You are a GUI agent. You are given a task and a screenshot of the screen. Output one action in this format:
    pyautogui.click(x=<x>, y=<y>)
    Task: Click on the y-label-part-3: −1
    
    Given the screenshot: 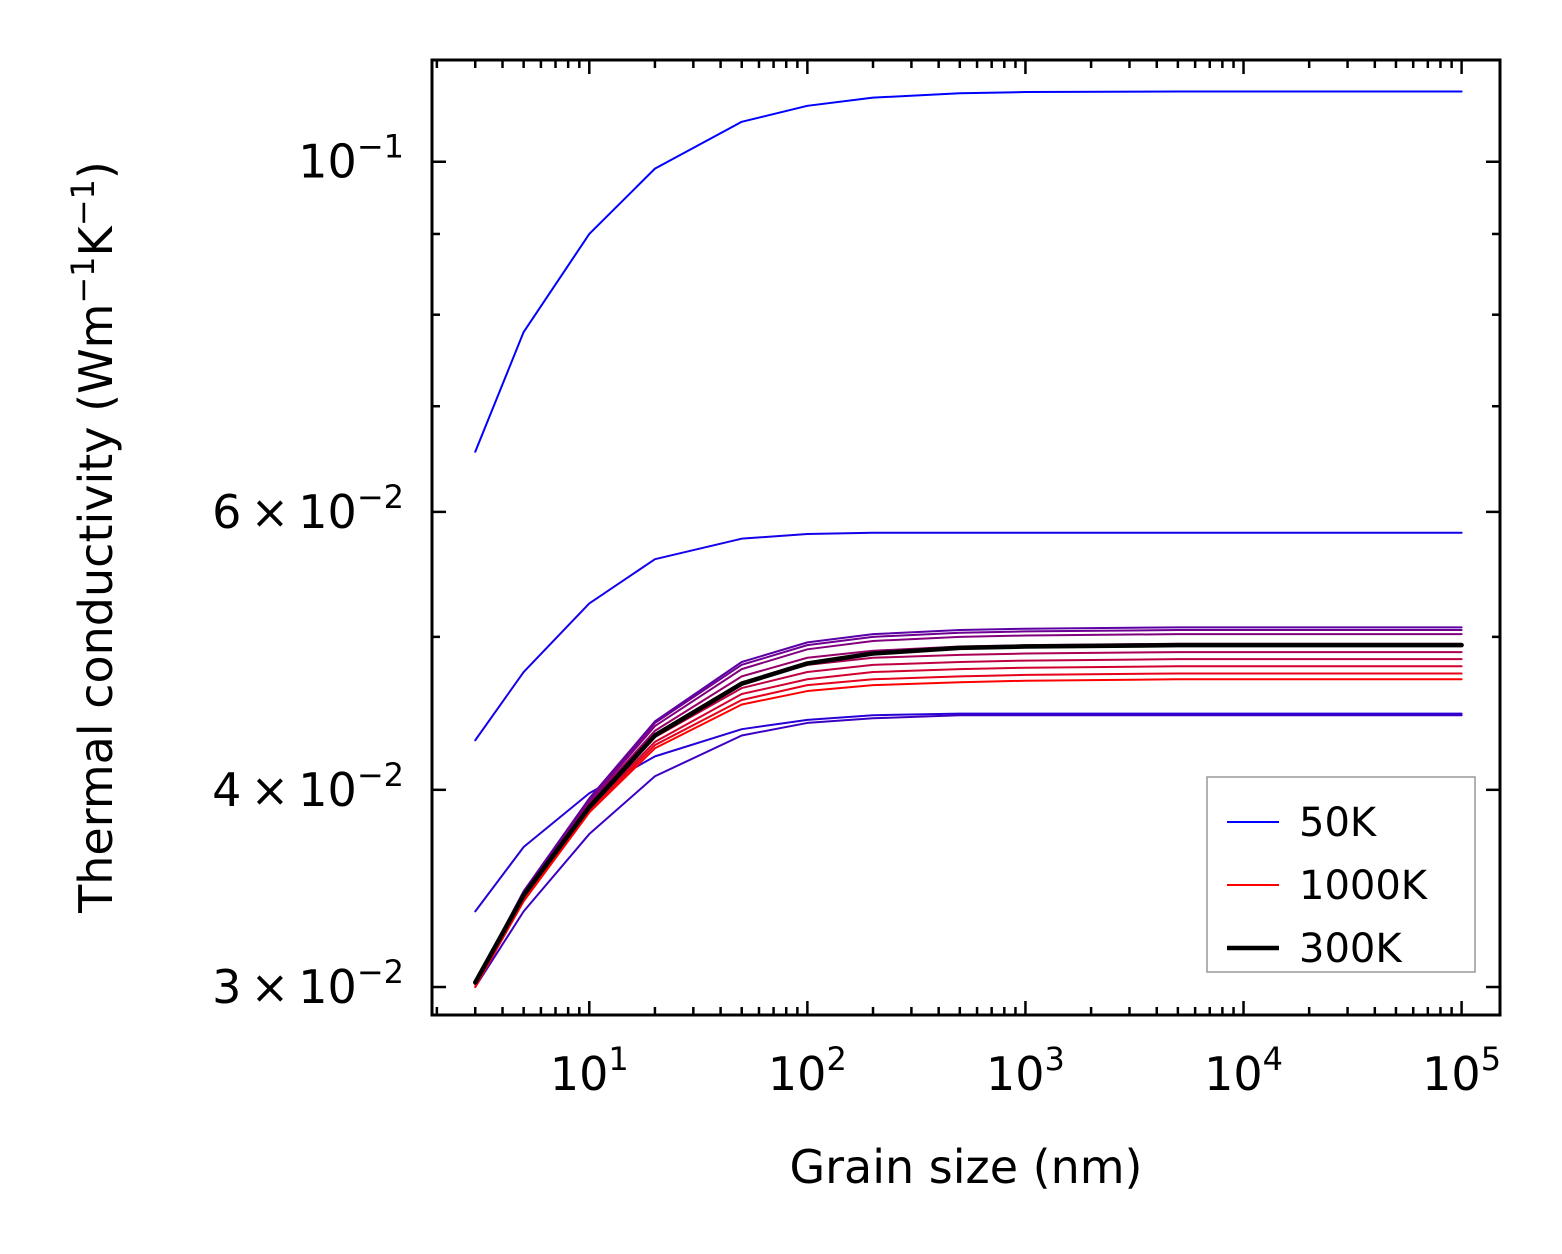 What is the action you would take?
    pyautogui.click(x=83, y=202)
    